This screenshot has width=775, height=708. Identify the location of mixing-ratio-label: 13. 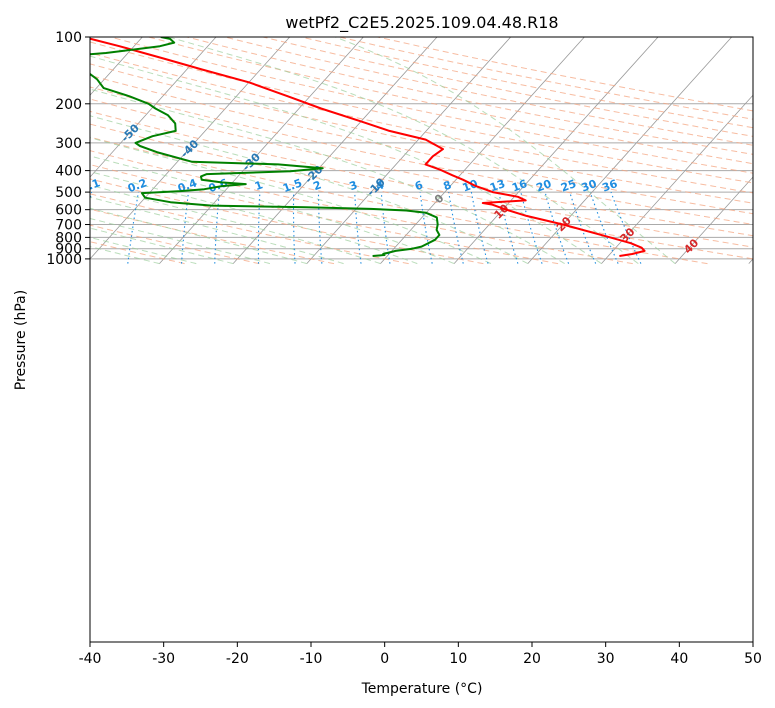
(497, 185).